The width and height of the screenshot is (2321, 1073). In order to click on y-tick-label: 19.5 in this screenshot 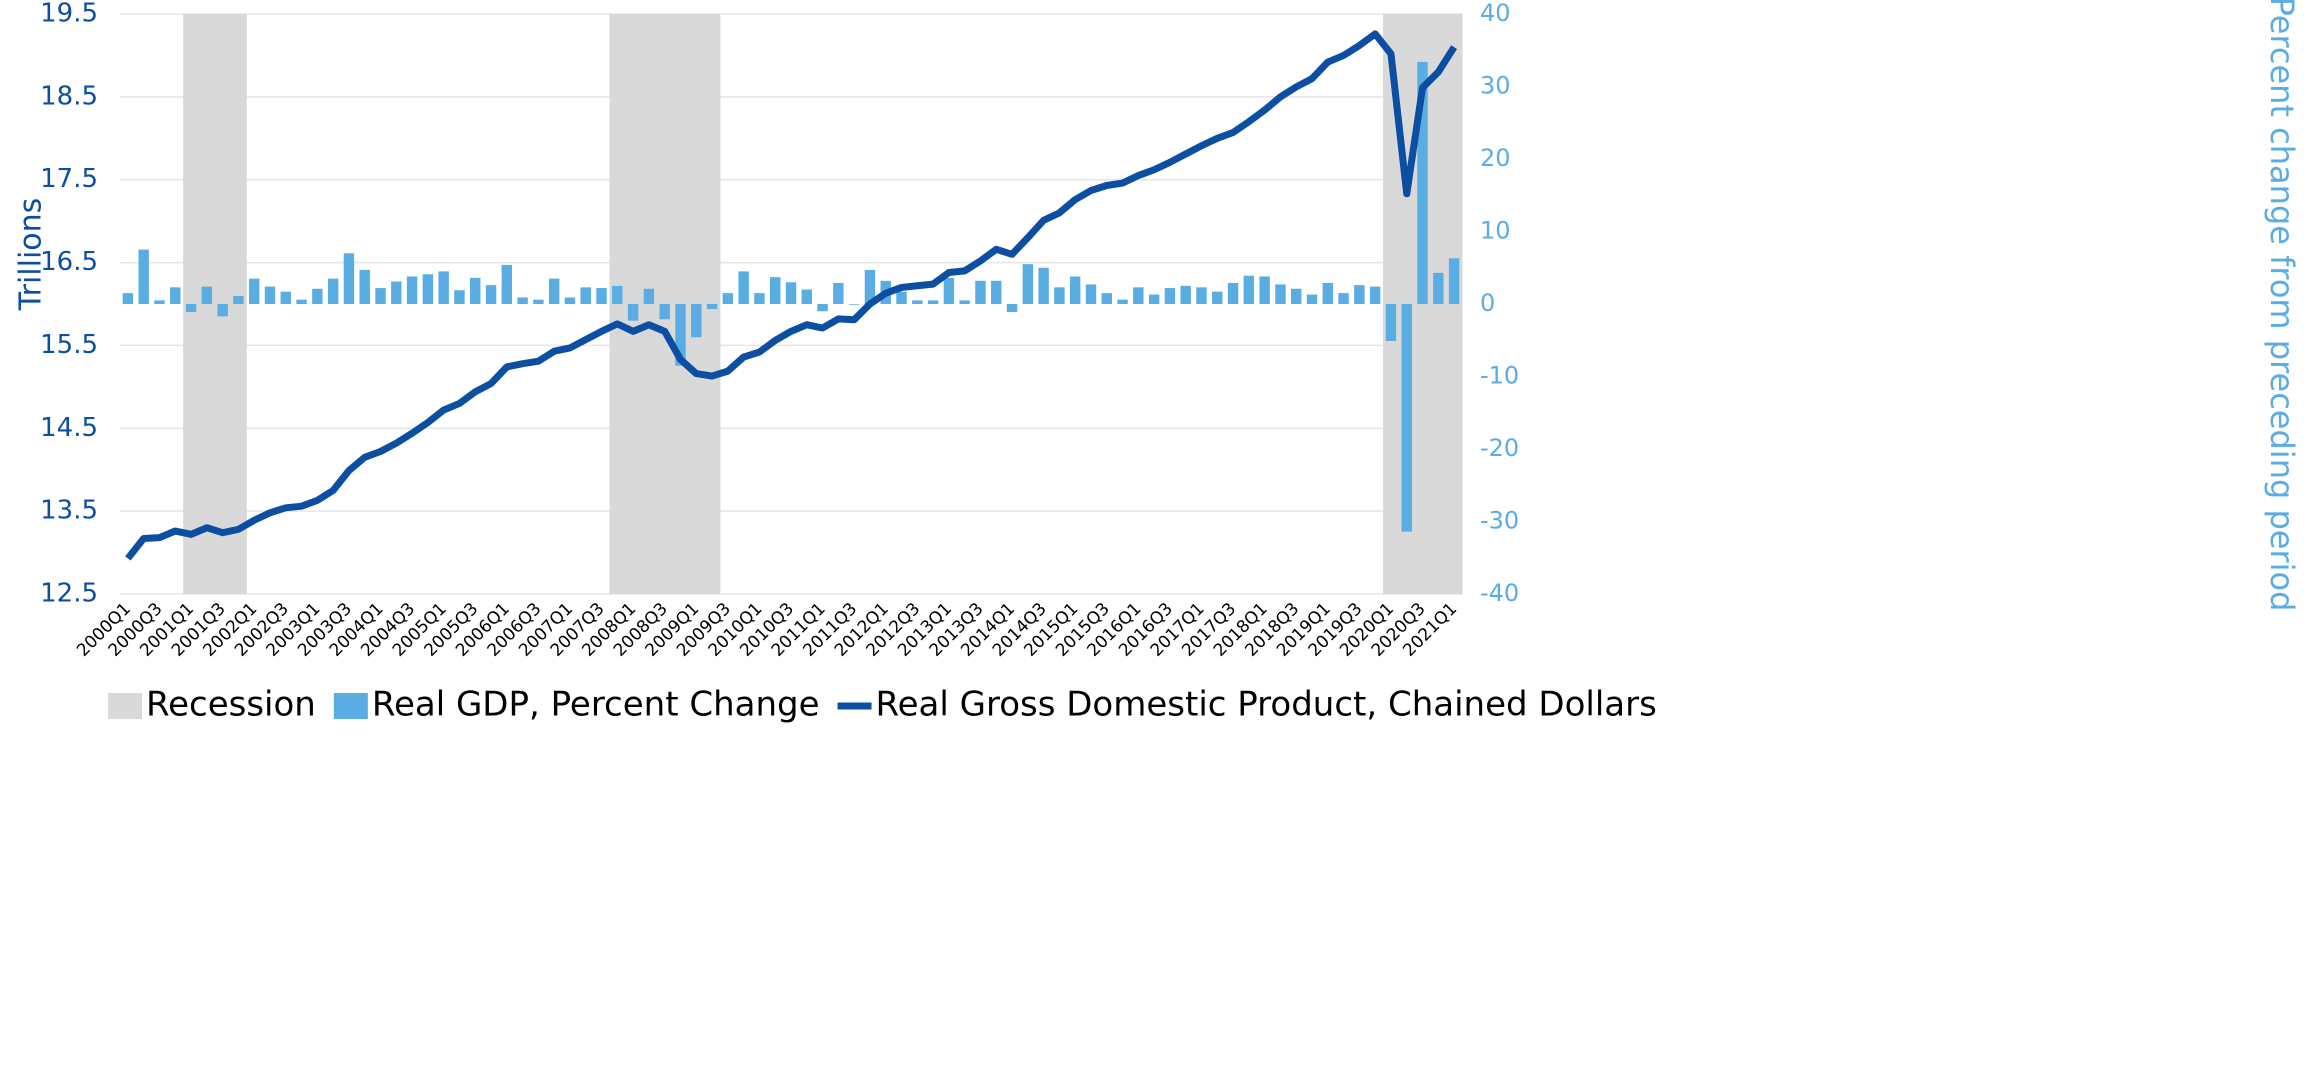, I will do `click(69, 14)`.